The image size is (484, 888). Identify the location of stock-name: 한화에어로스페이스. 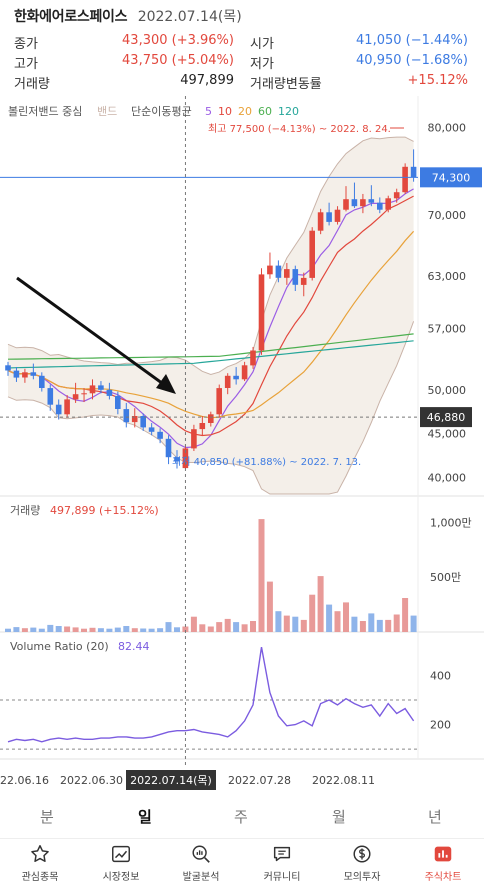
(71, 17).